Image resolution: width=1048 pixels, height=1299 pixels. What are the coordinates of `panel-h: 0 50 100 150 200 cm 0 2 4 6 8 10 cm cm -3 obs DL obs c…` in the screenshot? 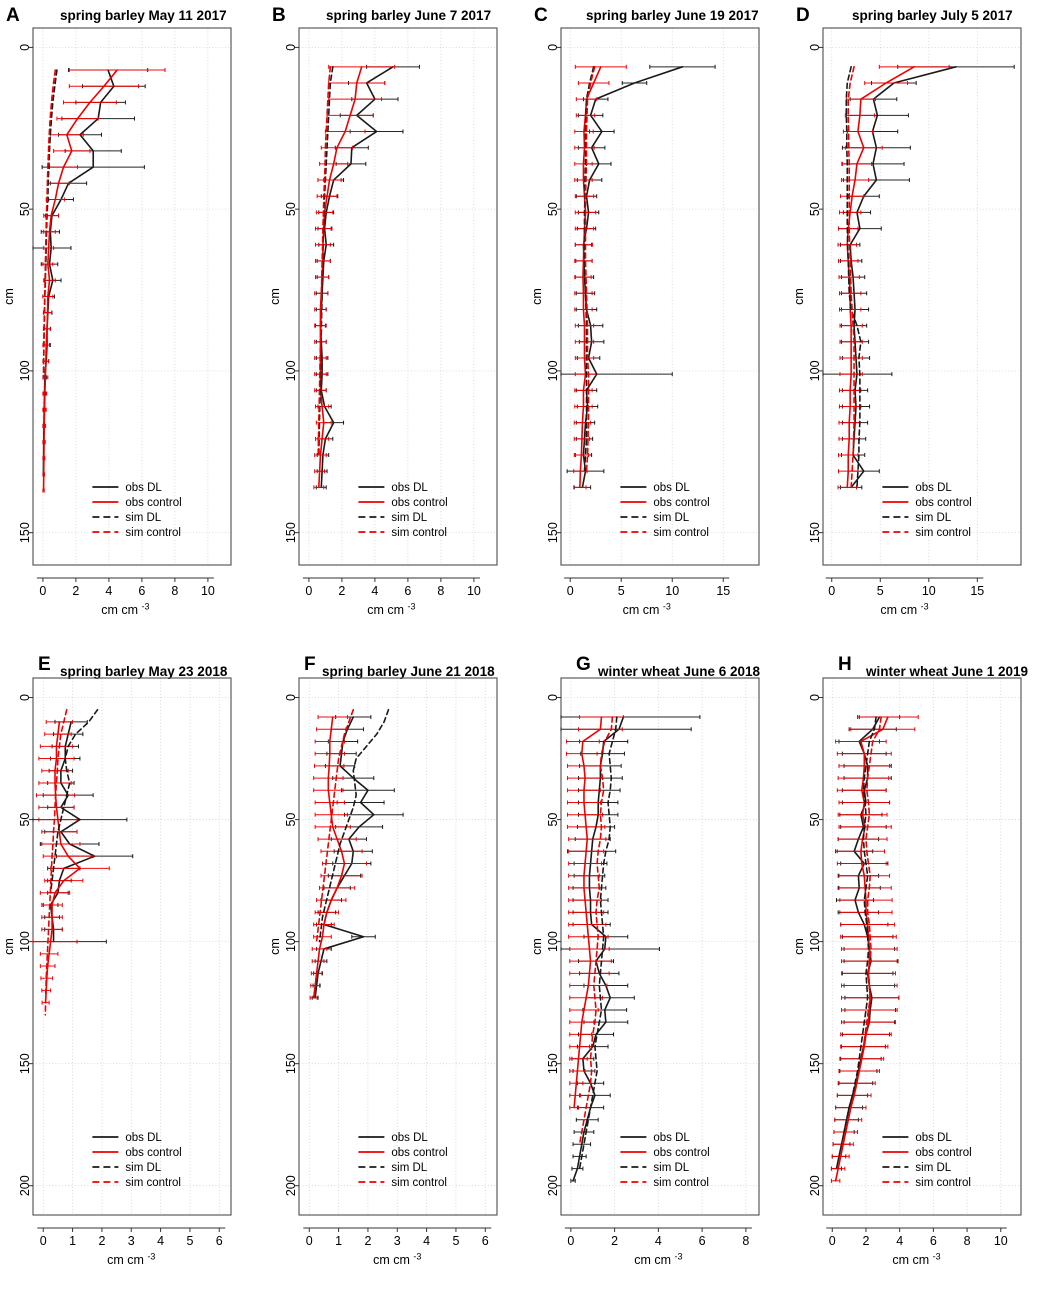 It's located at (919, 974).